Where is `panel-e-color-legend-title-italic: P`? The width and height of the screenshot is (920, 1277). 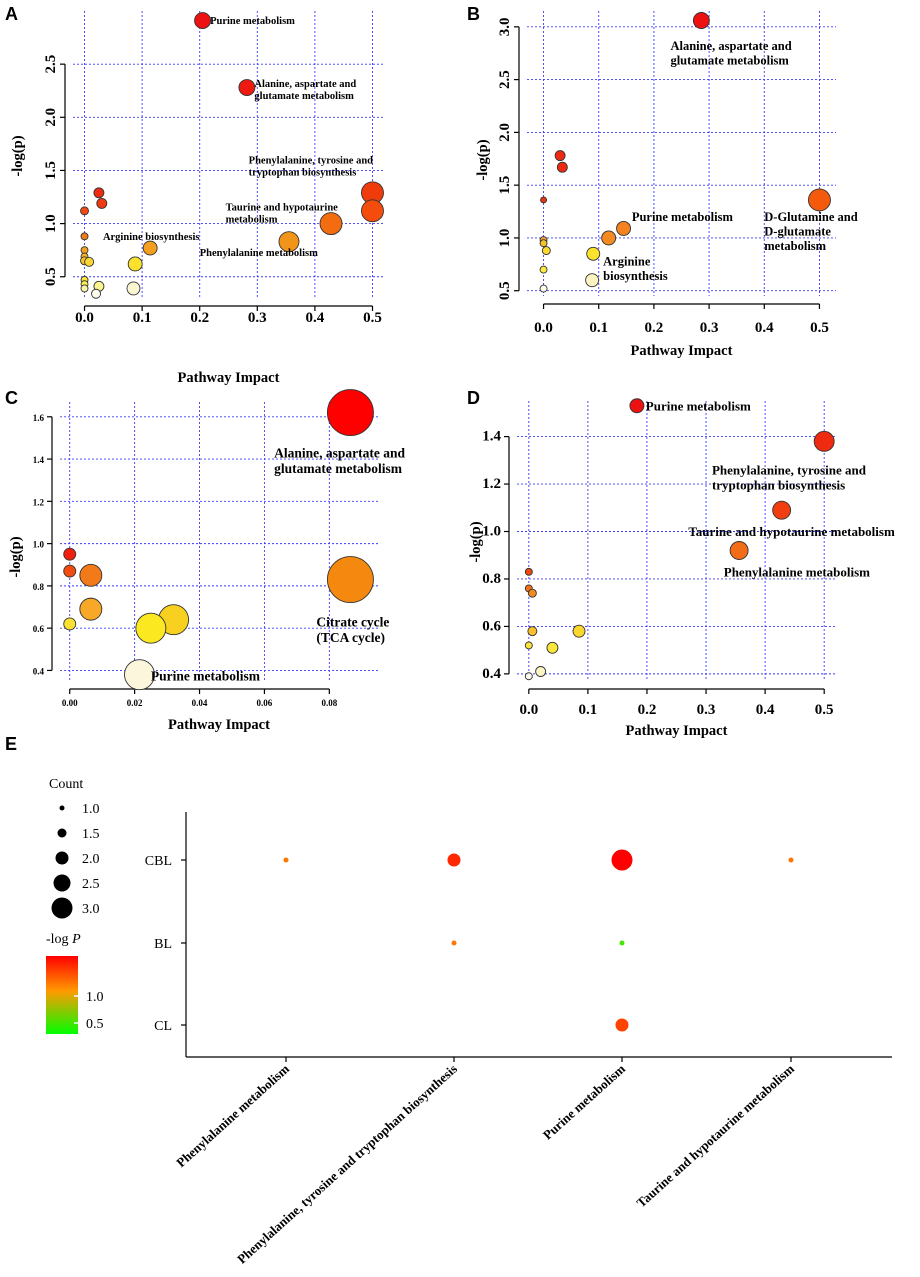 panel-e-color-legend-title-italic: P is located at coordinates (76, 939).